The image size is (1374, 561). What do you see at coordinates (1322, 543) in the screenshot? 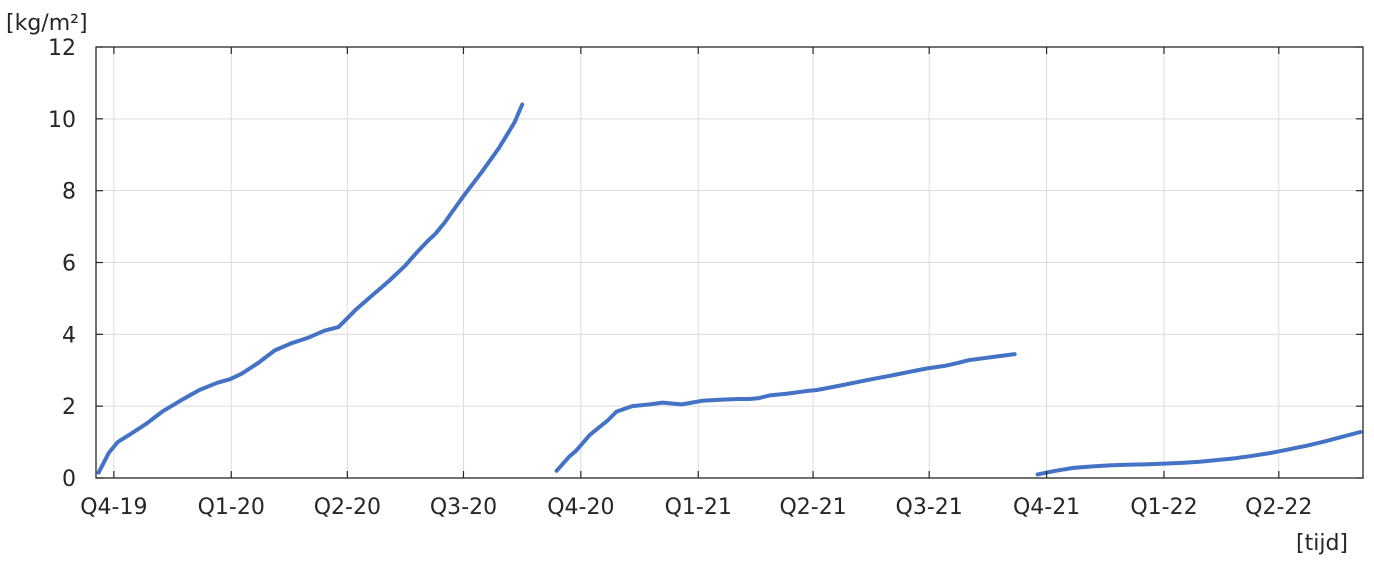
I see `x-axis-label: [tijd]` at bounding box center [1322, 543].